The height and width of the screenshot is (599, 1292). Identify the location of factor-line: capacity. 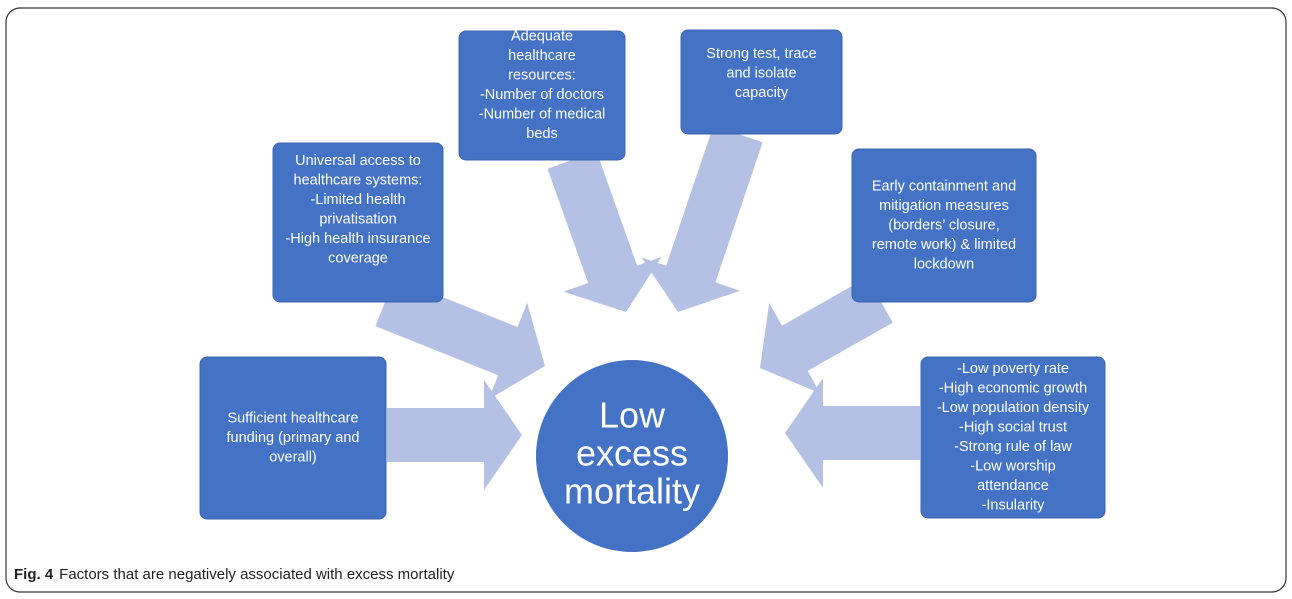
(762, 93).